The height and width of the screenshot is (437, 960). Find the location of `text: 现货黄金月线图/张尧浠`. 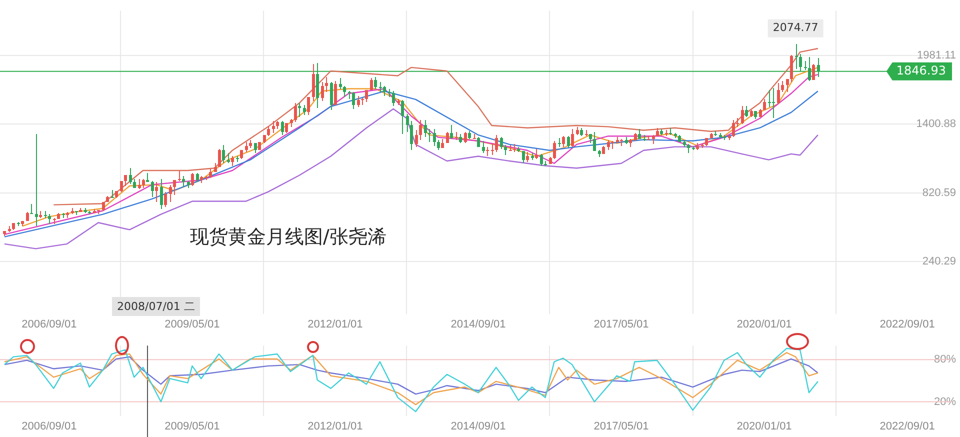

text: 现货黄金月线图/张尧浠 is located at coordinates (288, 237).